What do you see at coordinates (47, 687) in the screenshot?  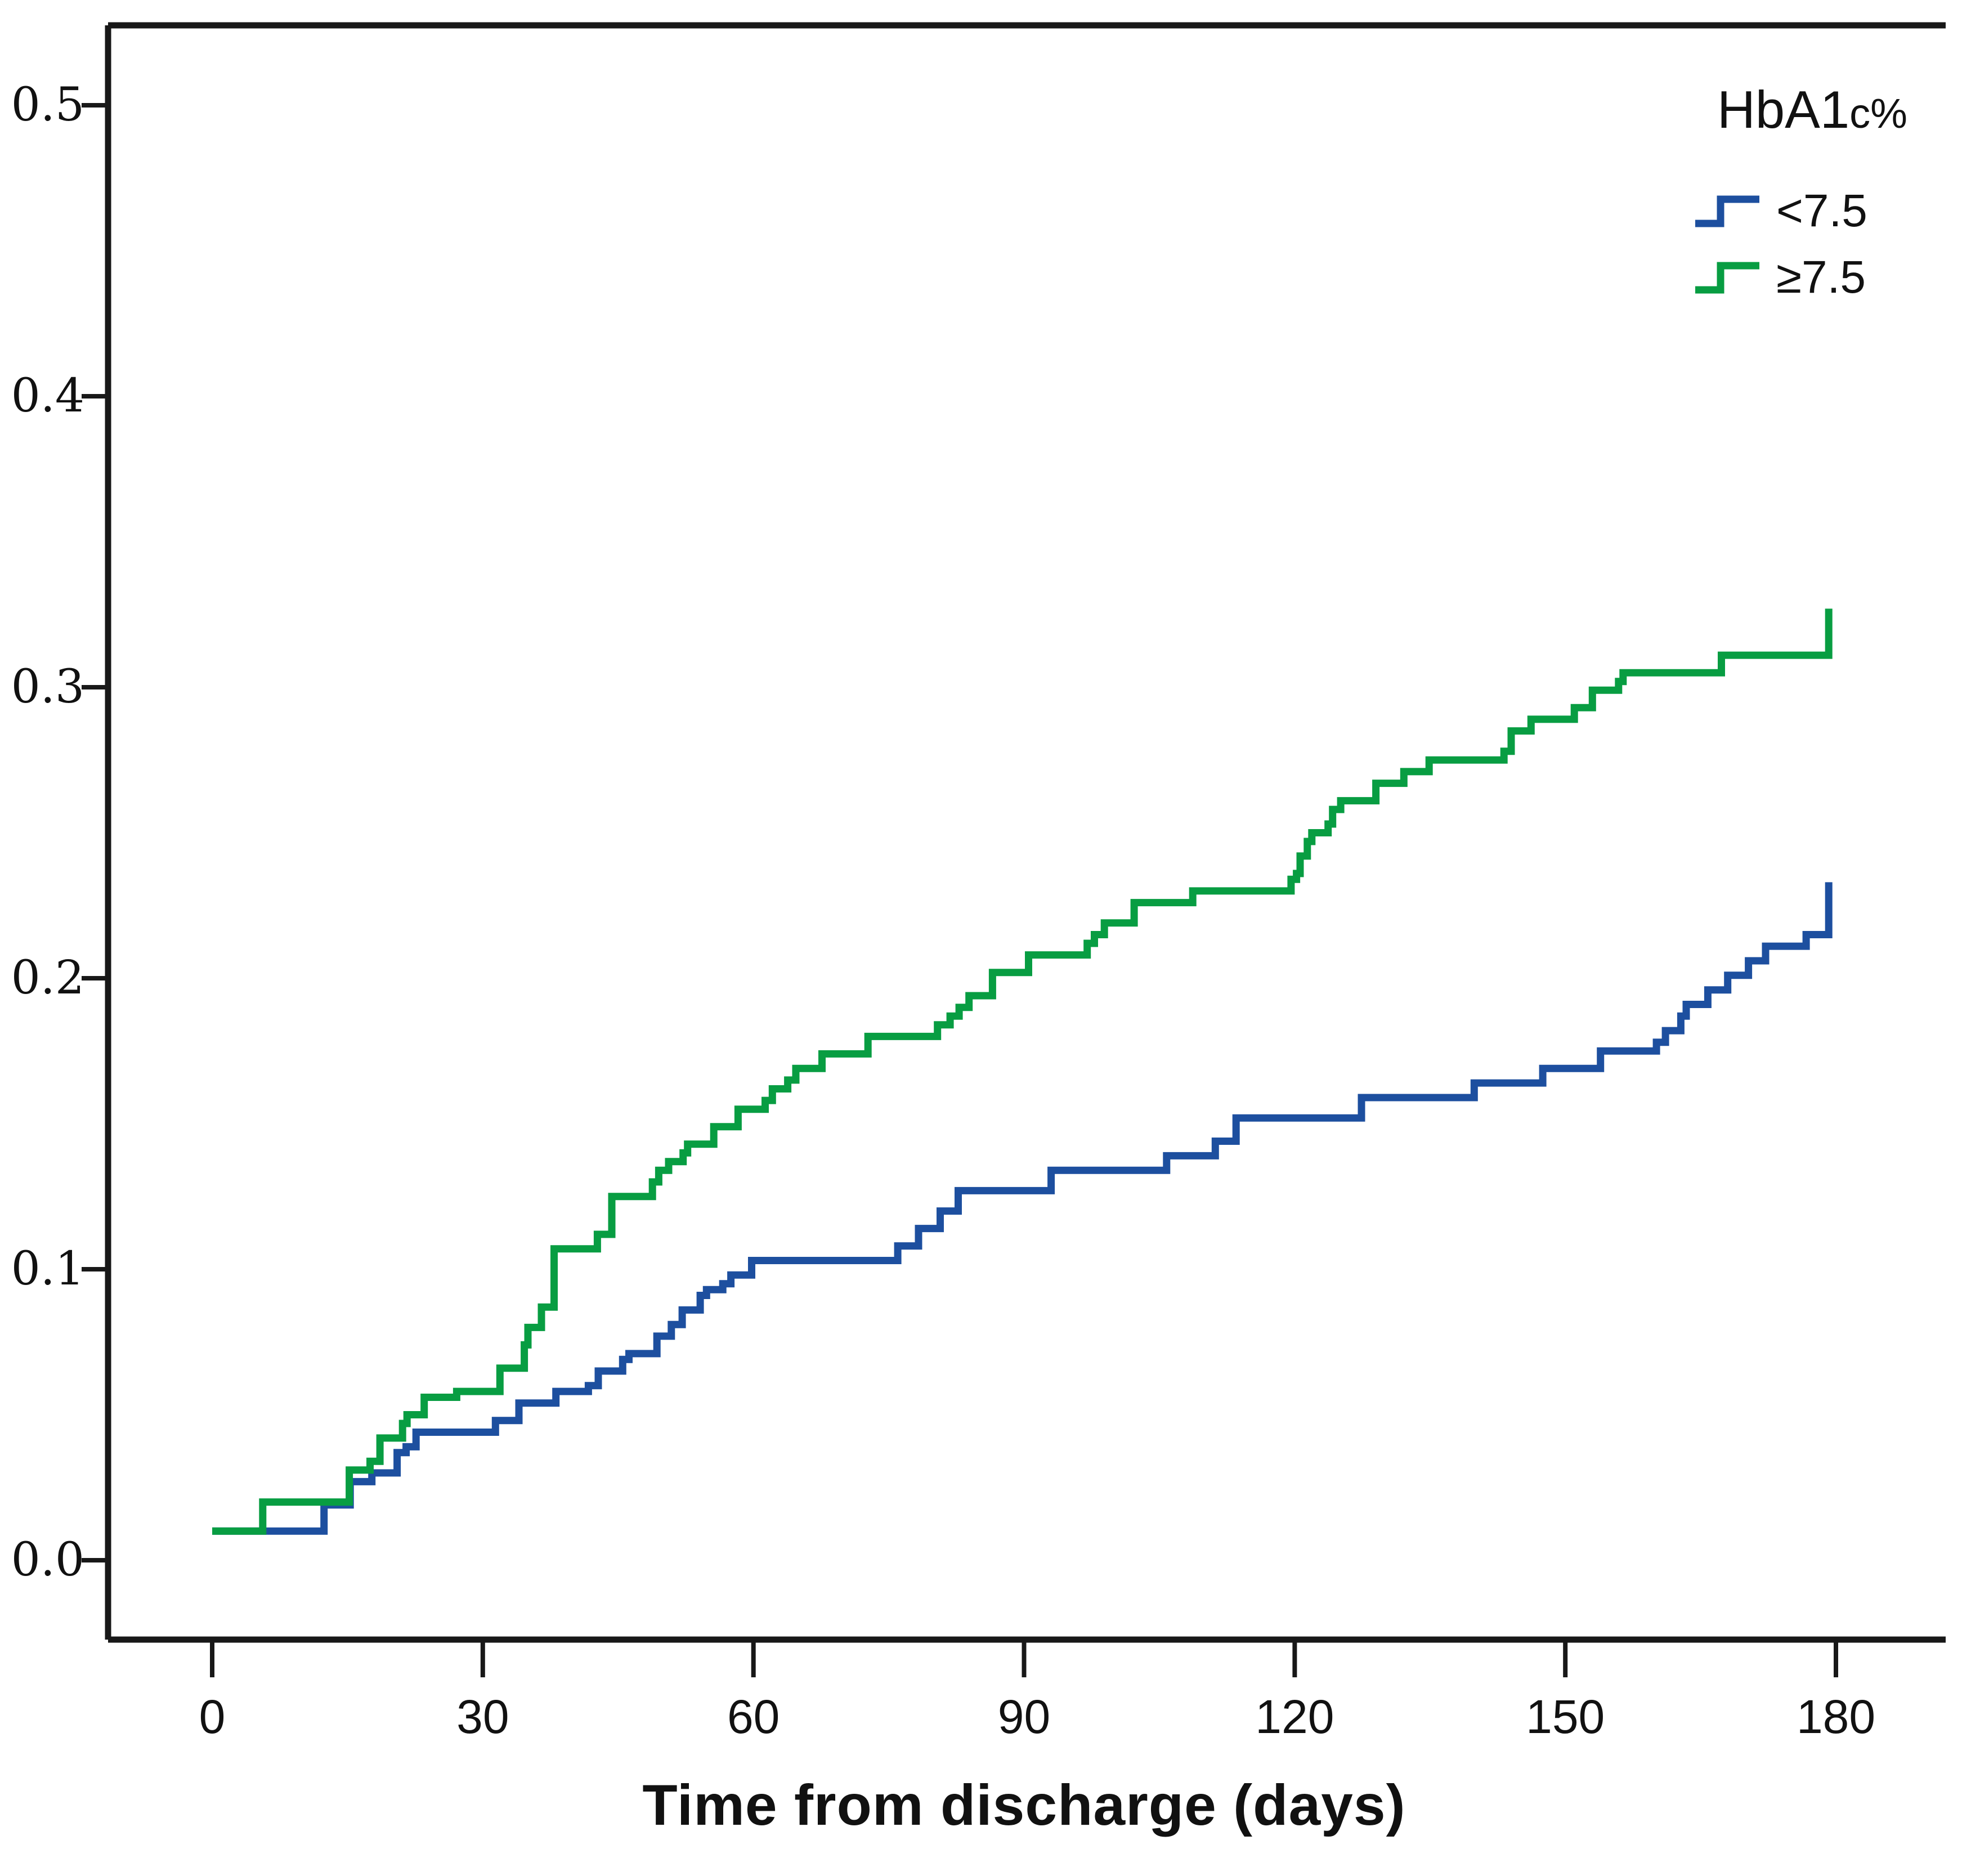 I see `y-tick-label: 0.3` at bounding box center [47, 687].